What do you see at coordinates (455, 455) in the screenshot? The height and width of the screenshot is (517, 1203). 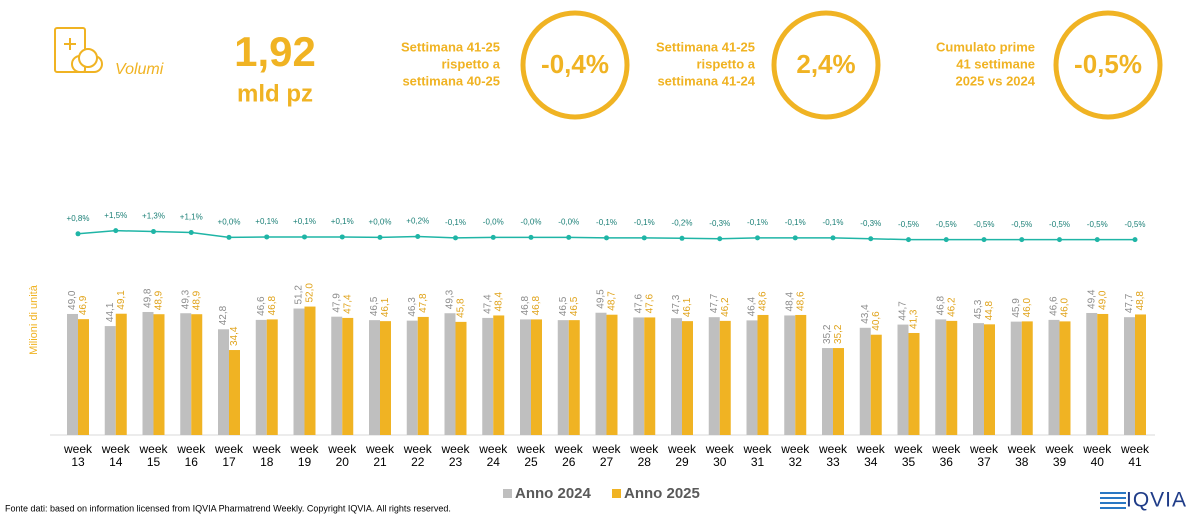 I see `x-tick-label: week 23` at bounding box center [455, 455].